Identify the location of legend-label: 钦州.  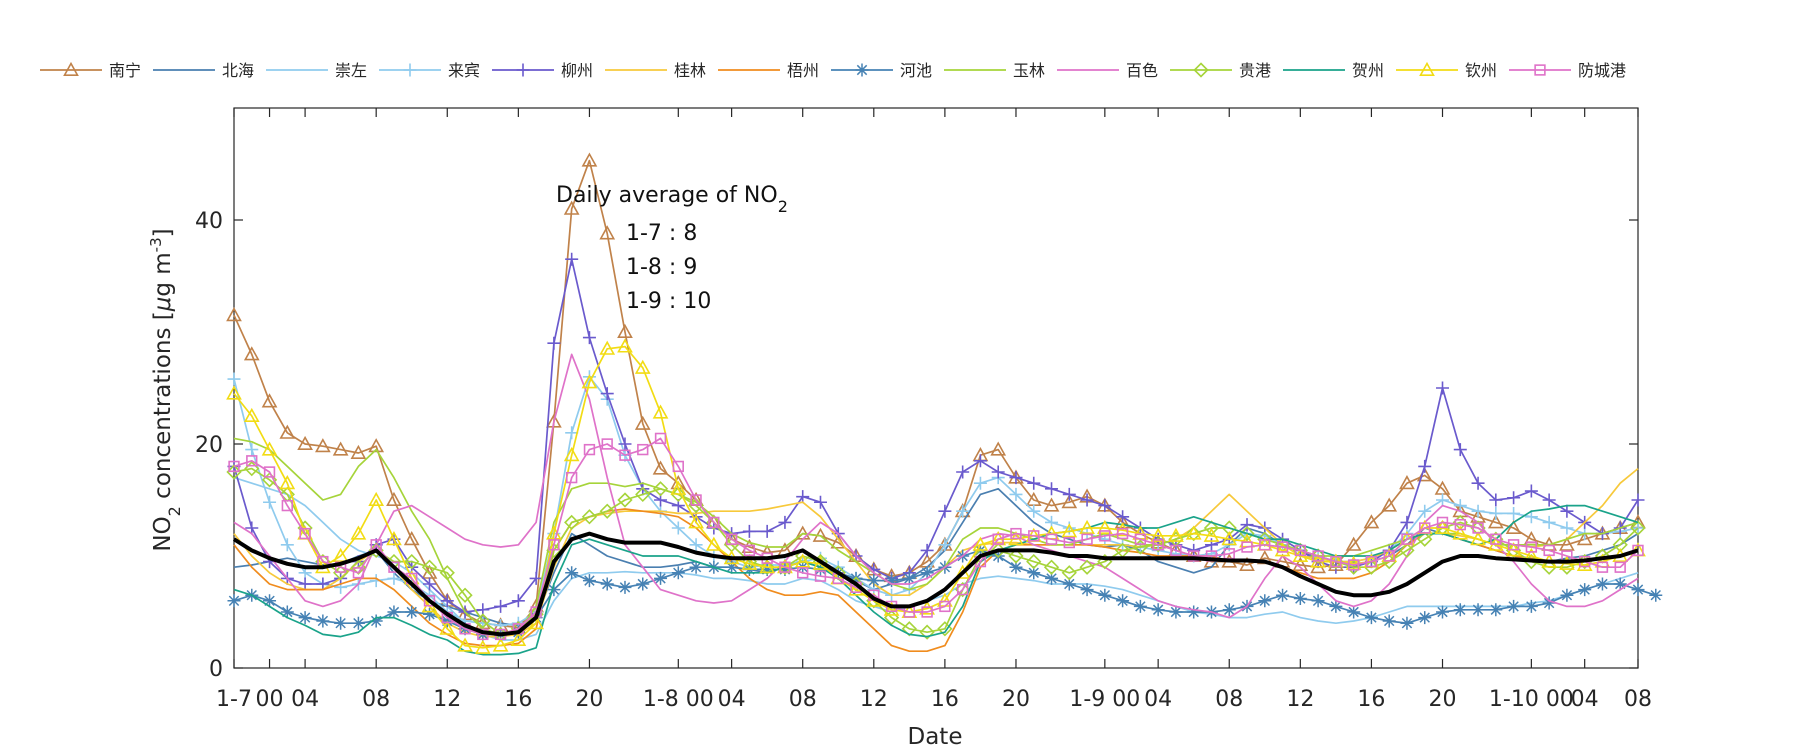
(1481, 70).